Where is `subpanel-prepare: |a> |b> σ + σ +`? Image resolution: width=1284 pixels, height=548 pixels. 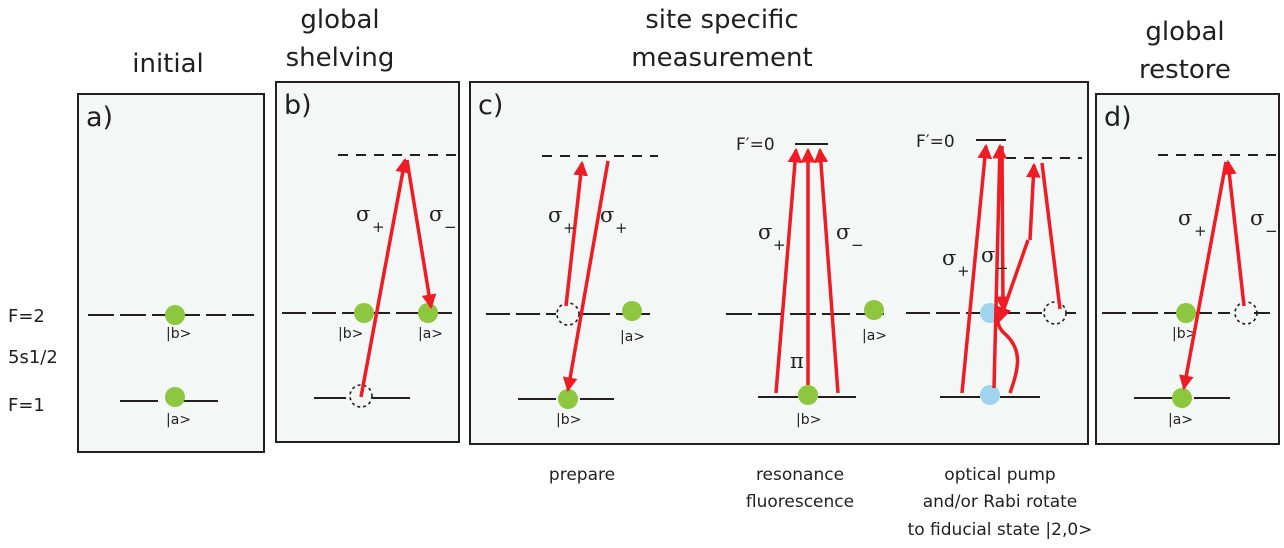 subpanel-prepare: |a> |b> σ + σ + is located at coordinates (572, 291).